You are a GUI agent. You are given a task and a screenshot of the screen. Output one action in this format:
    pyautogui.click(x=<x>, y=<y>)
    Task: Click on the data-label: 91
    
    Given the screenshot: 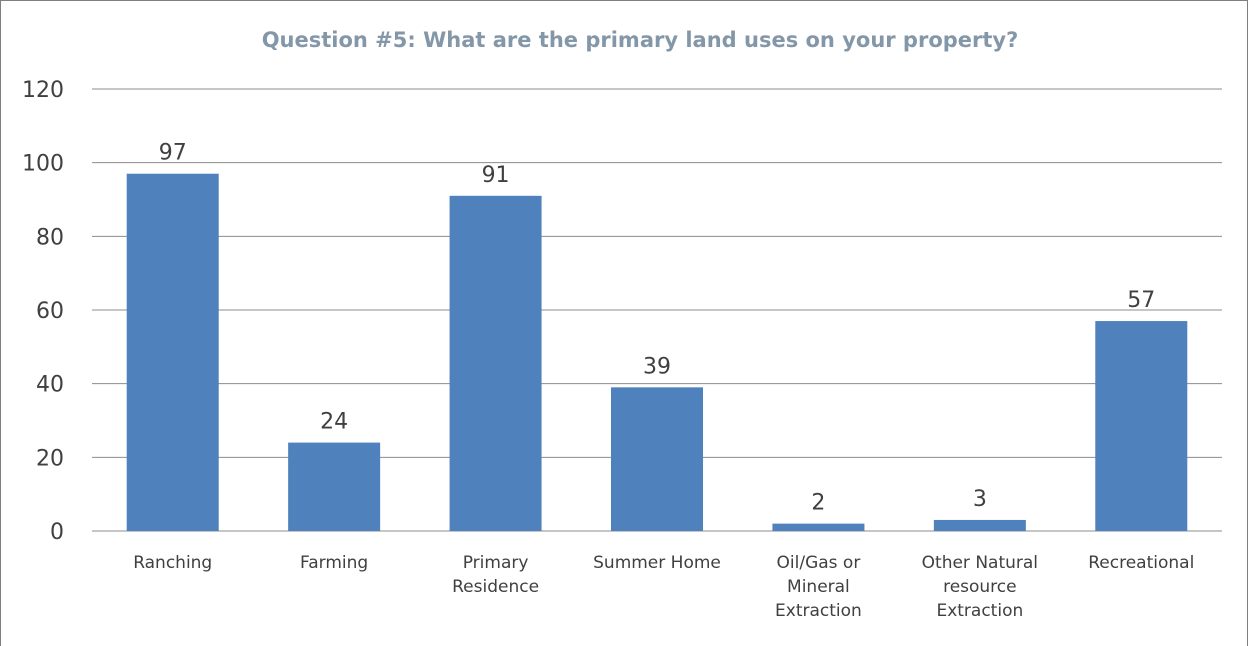 What is the action you would take?
    pyautogui.click(x=496, y=175)
    